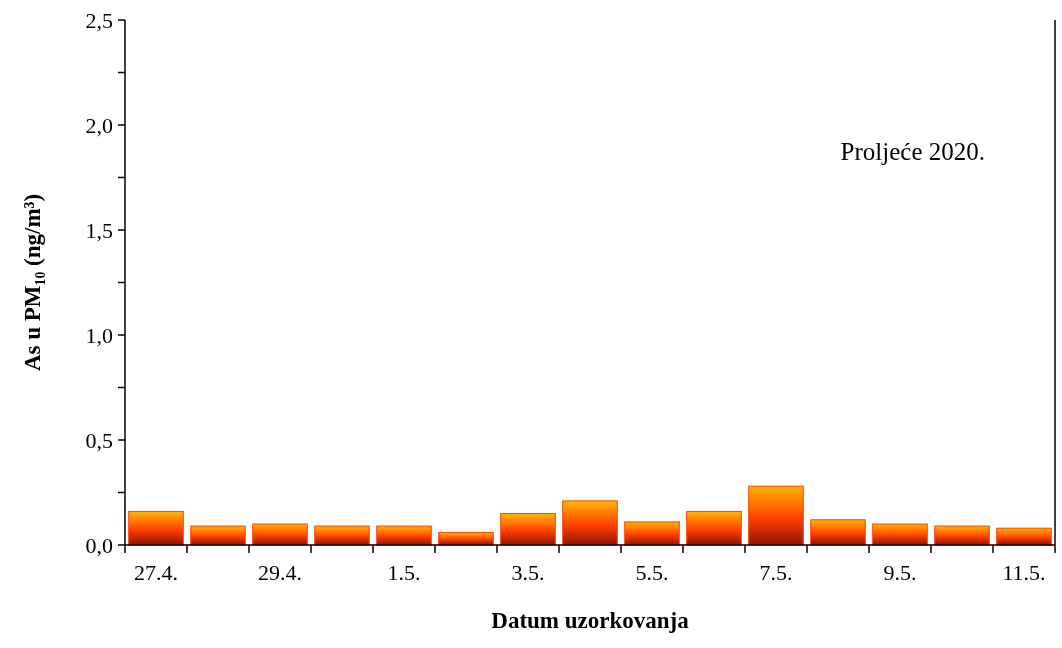 Image resolution: width=1062 pixels, height=648 pixels. What do you see at coordinates (99, 125) in the screenshot?
I see `y-tick-label: 2,0` at bounding box center [99, 125].